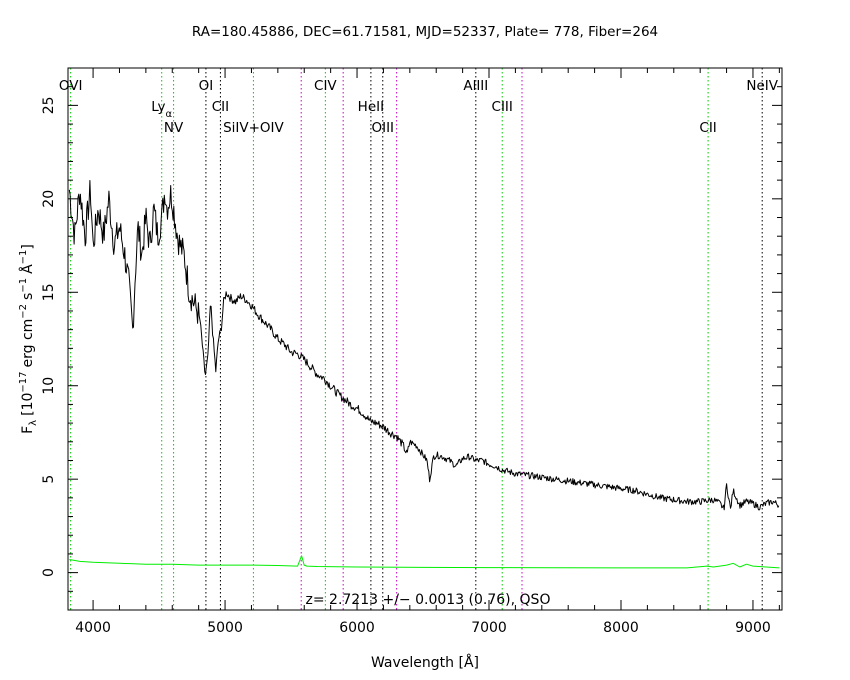  I want to click on y-label-mid3: Å, so click(27, 269).